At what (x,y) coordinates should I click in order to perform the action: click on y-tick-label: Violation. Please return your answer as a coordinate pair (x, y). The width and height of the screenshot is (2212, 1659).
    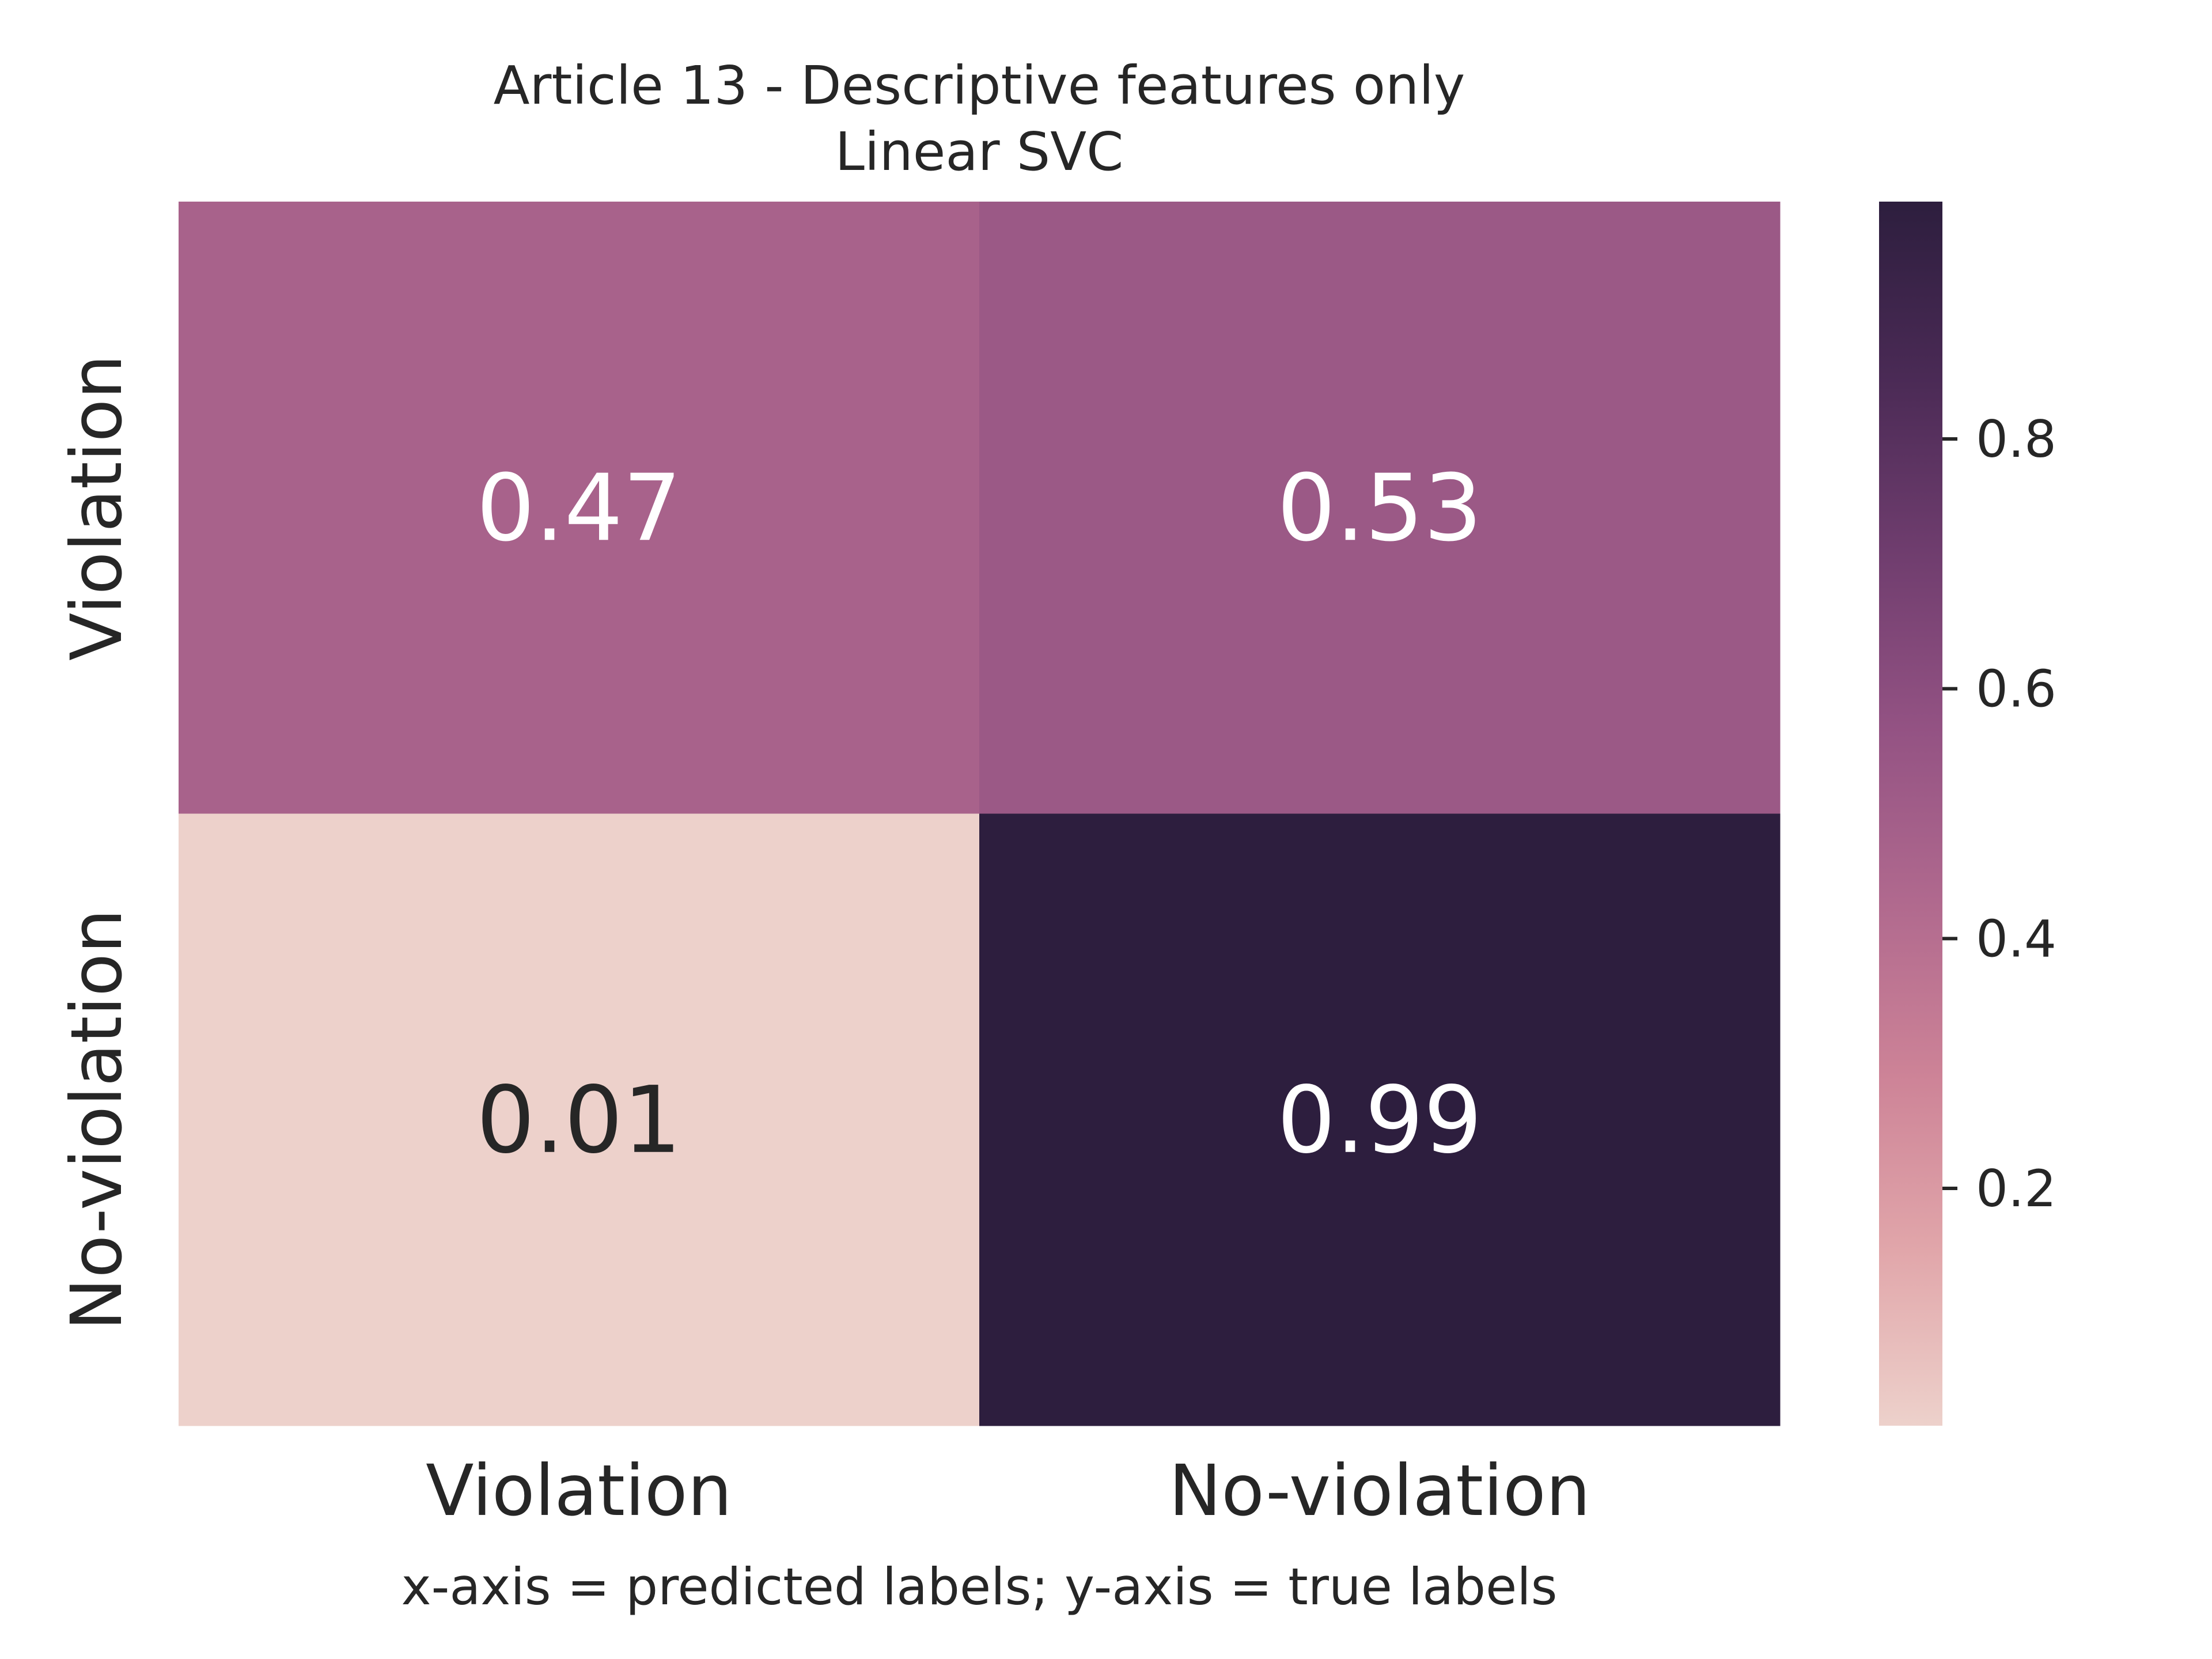
    Looking at the image, I should click on (97, 507).